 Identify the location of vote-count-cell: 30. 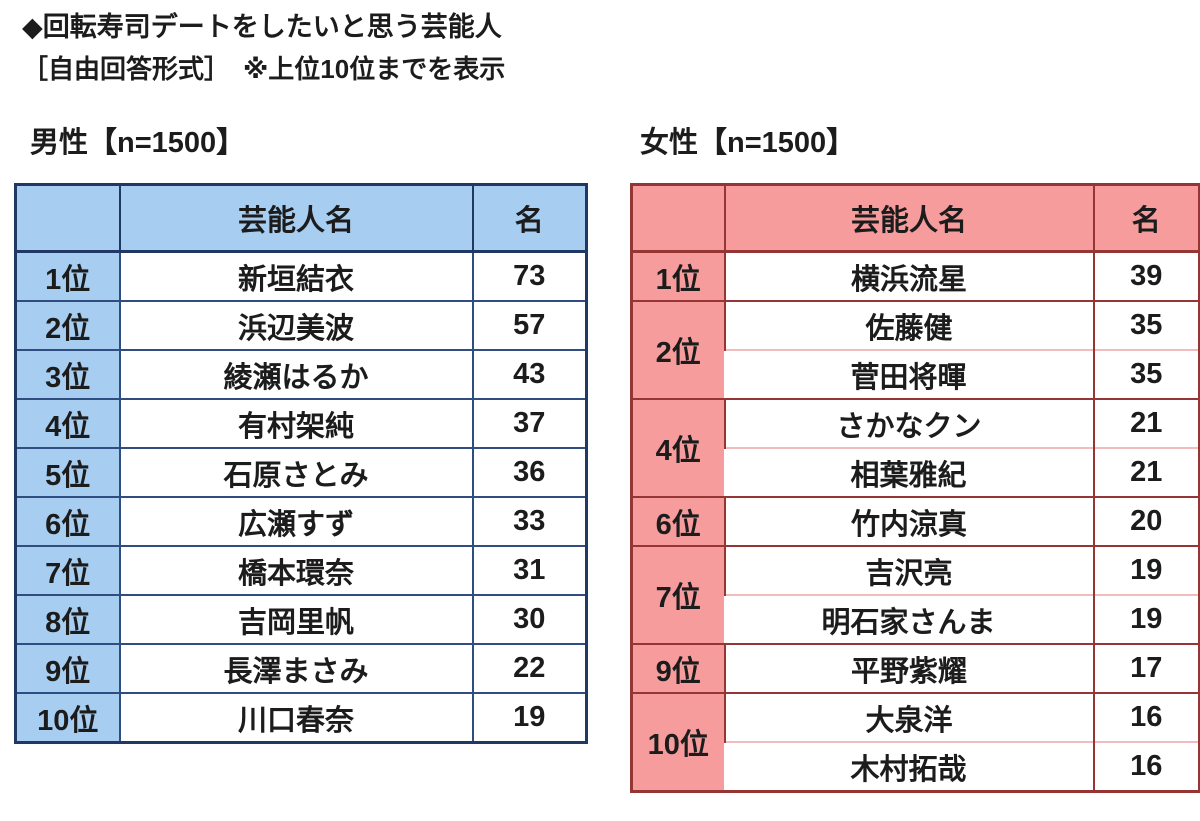
(529, 619).